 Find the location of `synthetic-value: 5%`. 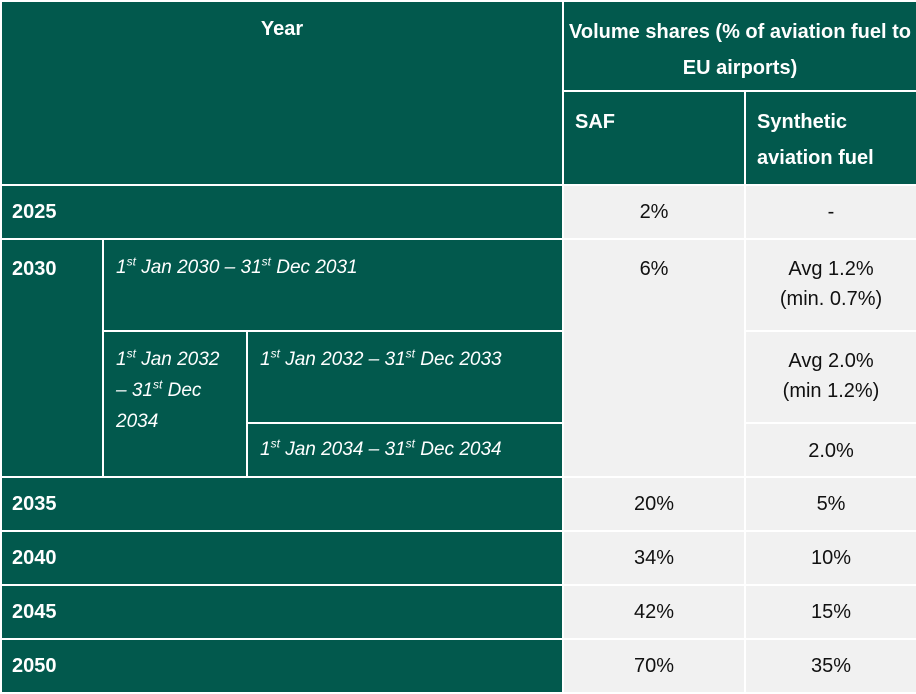

synthetic-value: 5% is located at coordinates (830, 504).